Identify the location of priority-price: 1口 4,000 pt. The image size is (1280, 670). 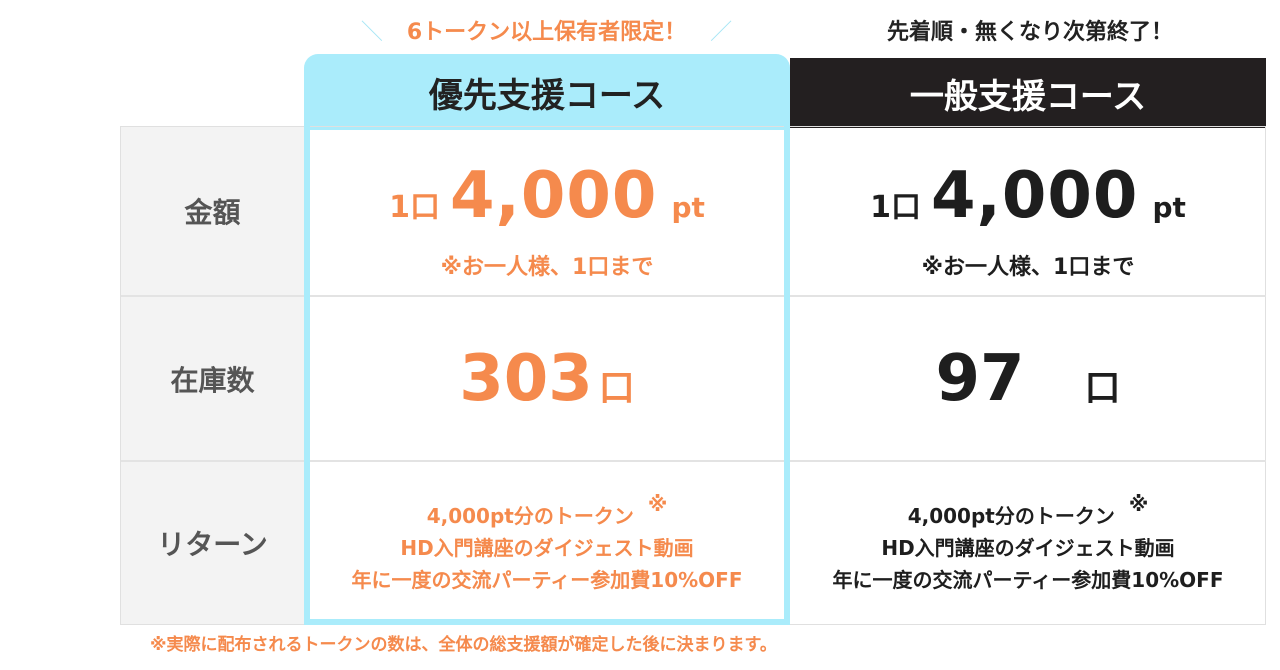
(547, 196).